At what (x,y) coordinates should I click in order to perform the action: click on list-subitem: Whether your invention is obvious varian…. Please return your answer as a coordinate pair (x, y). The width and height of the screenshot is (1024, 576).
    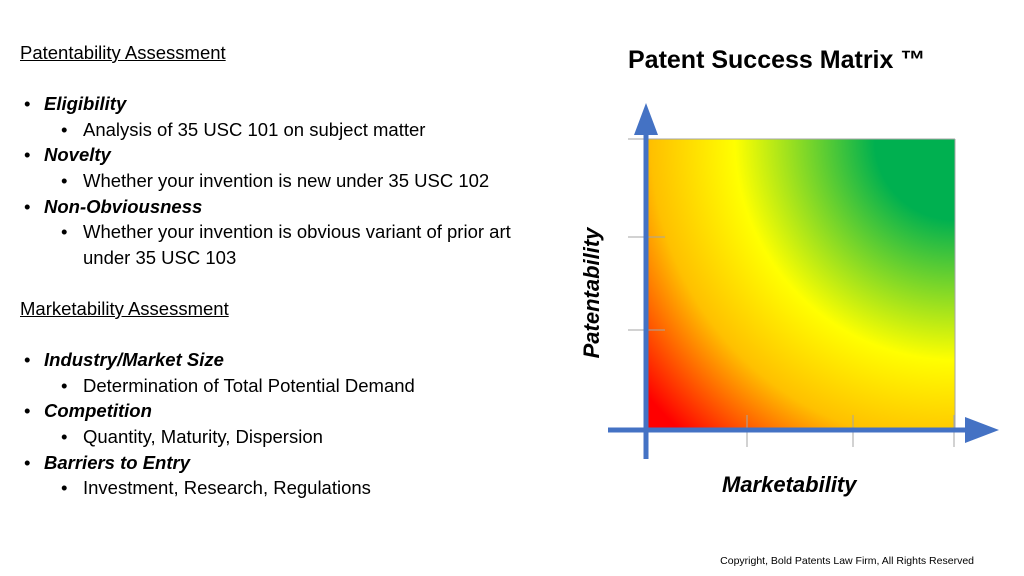
    Looking at the image, I should click on (302, 244).